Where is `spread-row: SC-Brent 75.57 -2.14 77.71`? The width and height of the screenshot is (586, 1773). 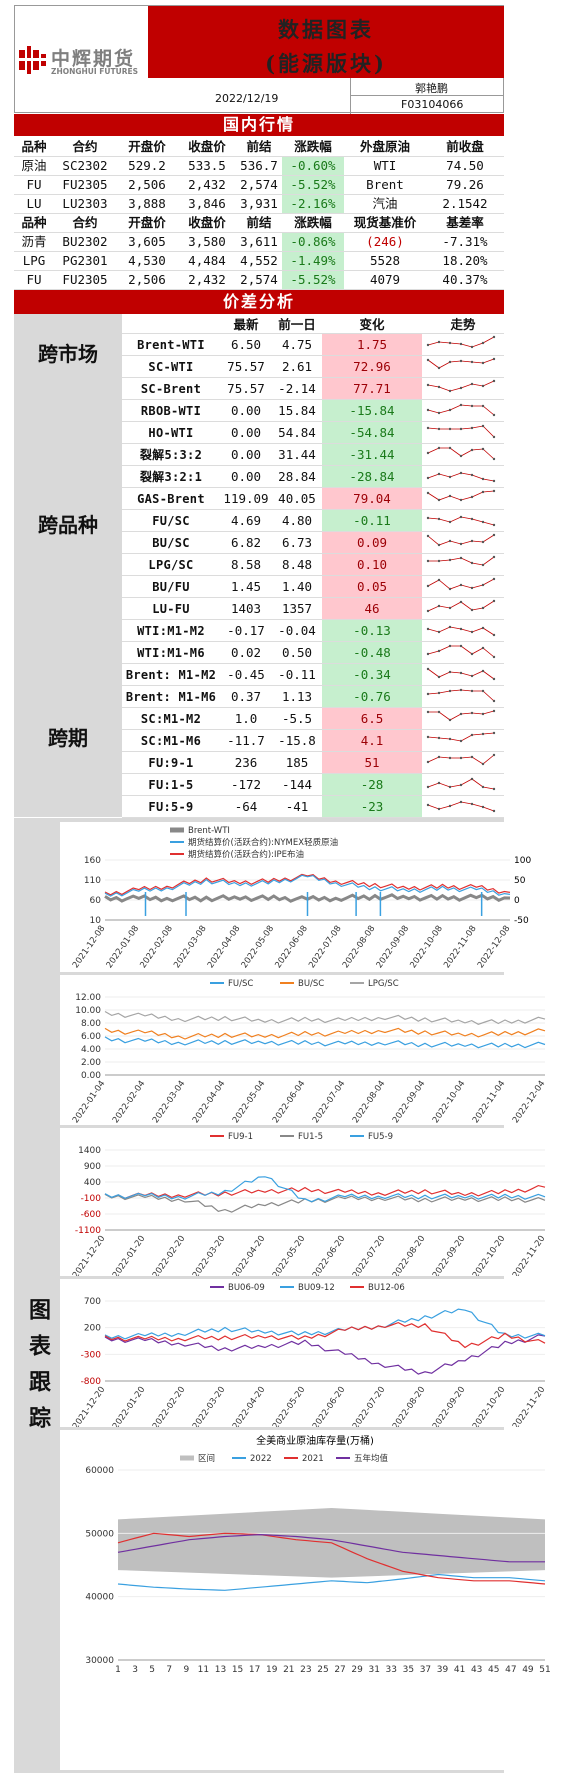
spread-row: SC-Brent 75.57 -2.14 77.71 is located at coordinates (313, 388).